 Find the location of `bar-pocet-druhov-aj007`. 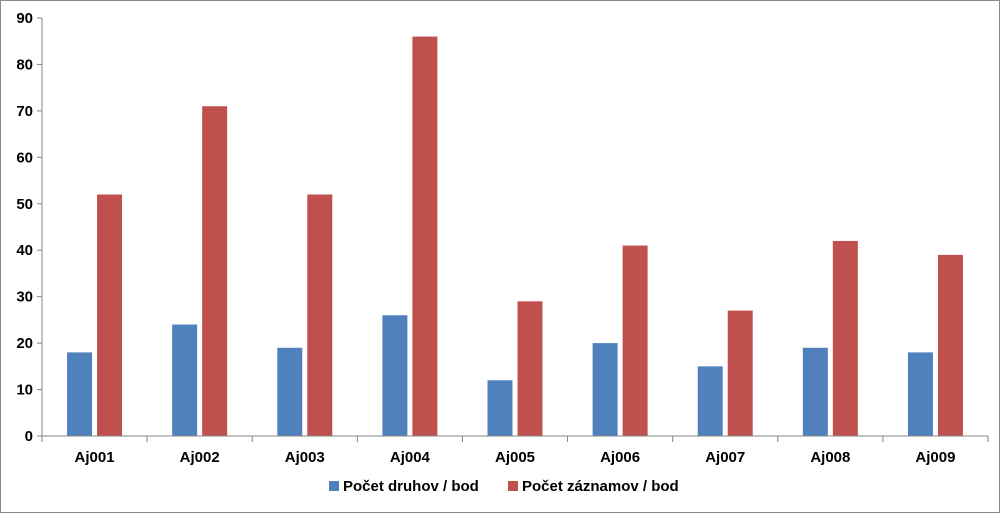

bar-pocet-druhov-aj007 is located at coordinates (710, 401).